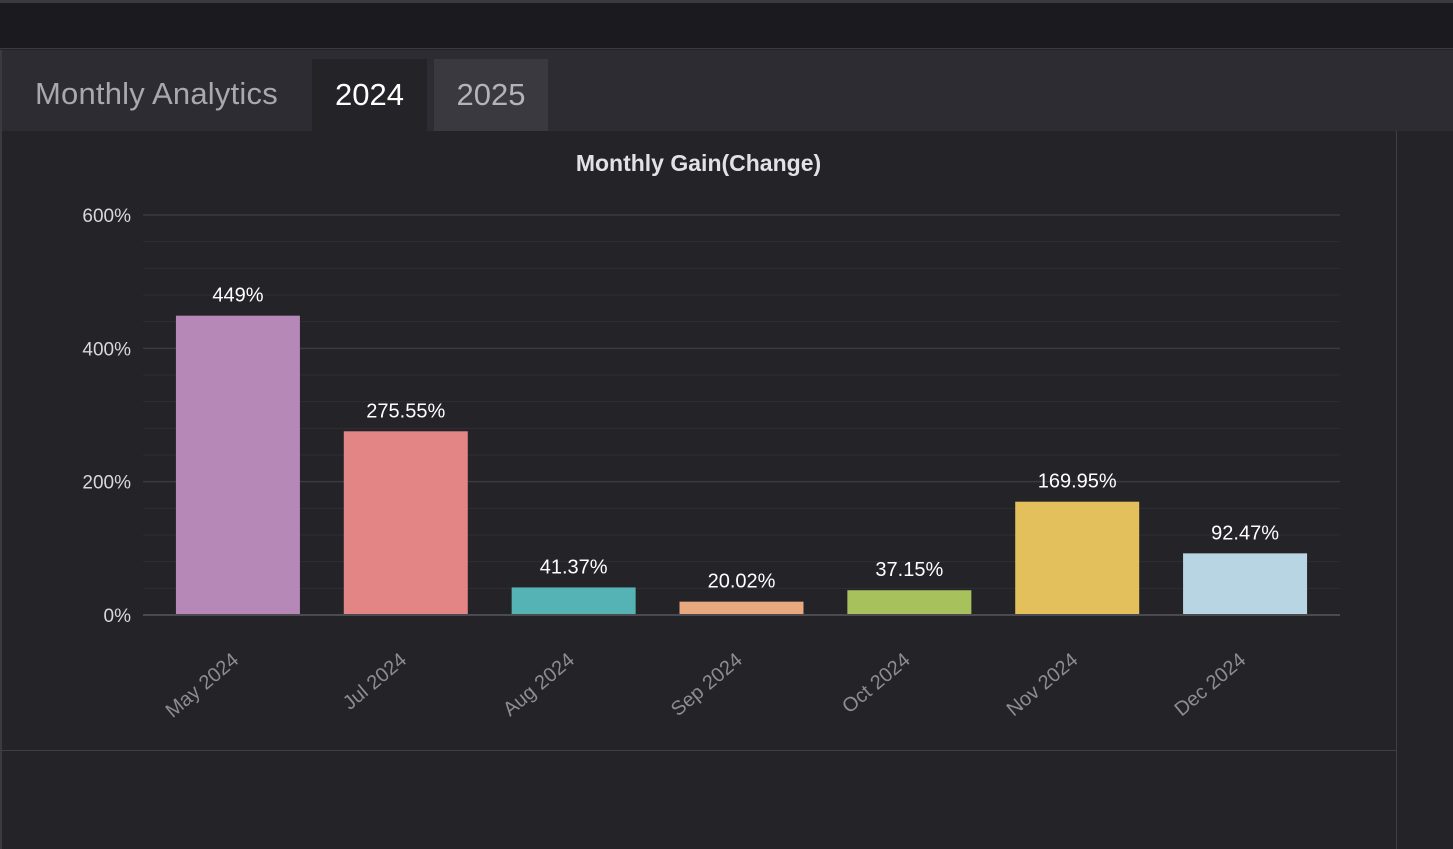 The height and width of the screenshot is (849, 1453). Describe the element at coordinates (698, 800) in the screenshot. I see `bottom-area` at that location.